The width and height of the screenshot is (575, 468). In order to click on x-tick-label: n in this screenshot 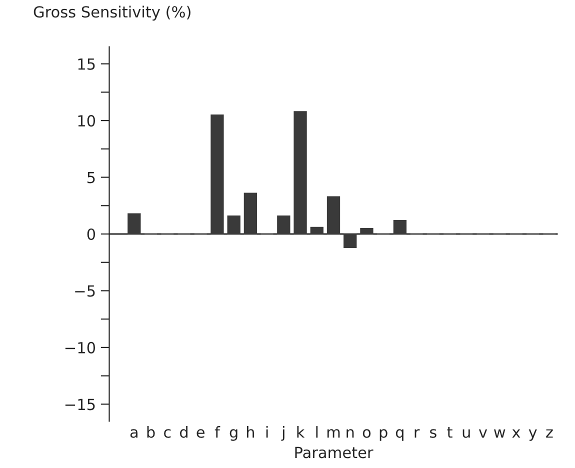, I will do `click(350, 433)`.